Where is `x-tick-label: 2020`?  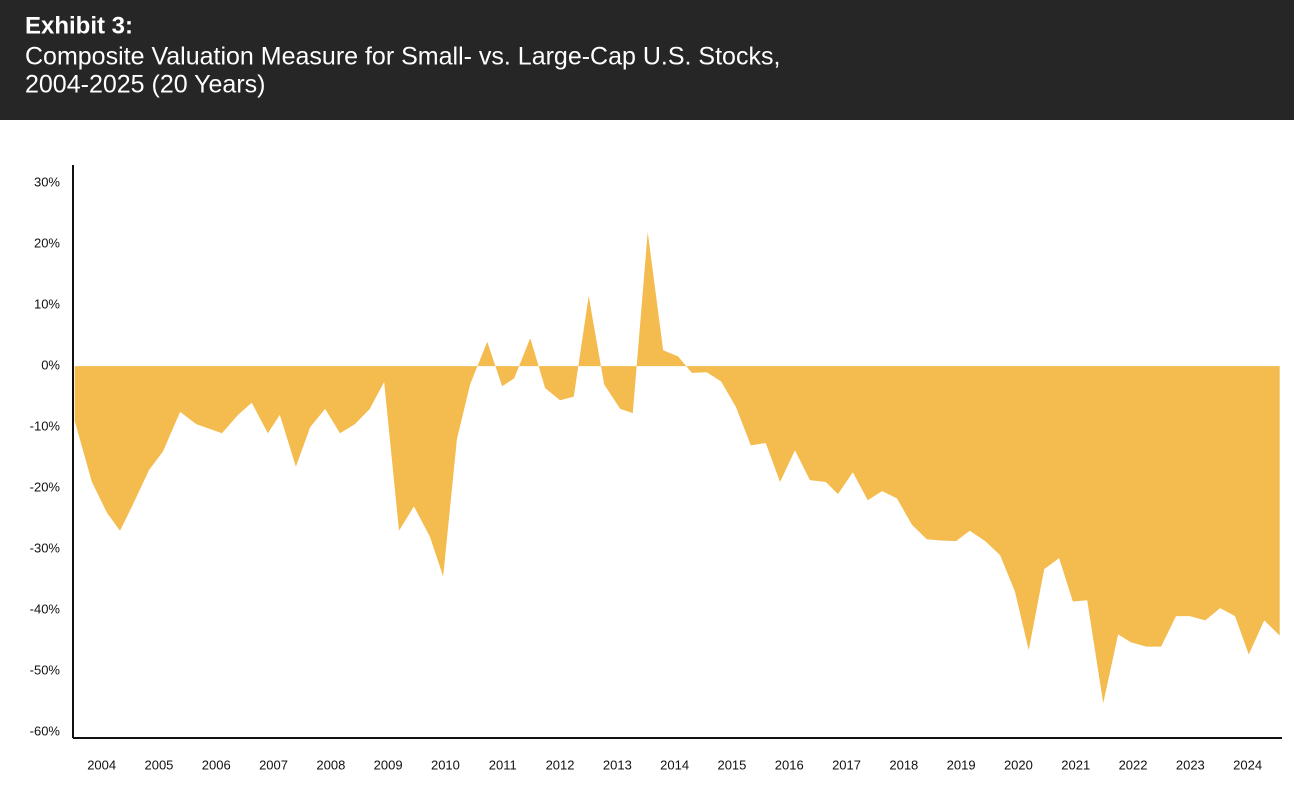
x-tick-label: 2020 is located at coordinates (1018, 764).